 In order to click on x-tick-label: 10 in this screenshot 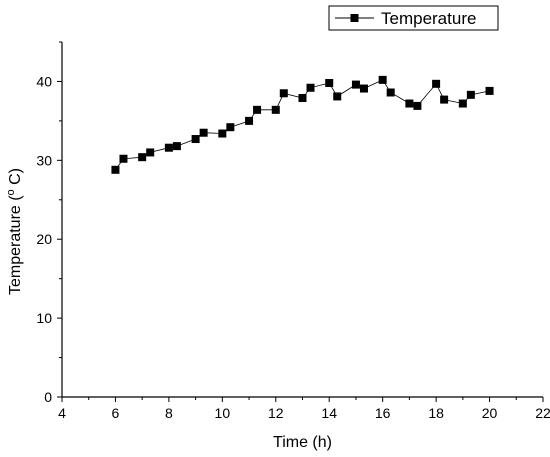, I will do `click(223, 413)`.